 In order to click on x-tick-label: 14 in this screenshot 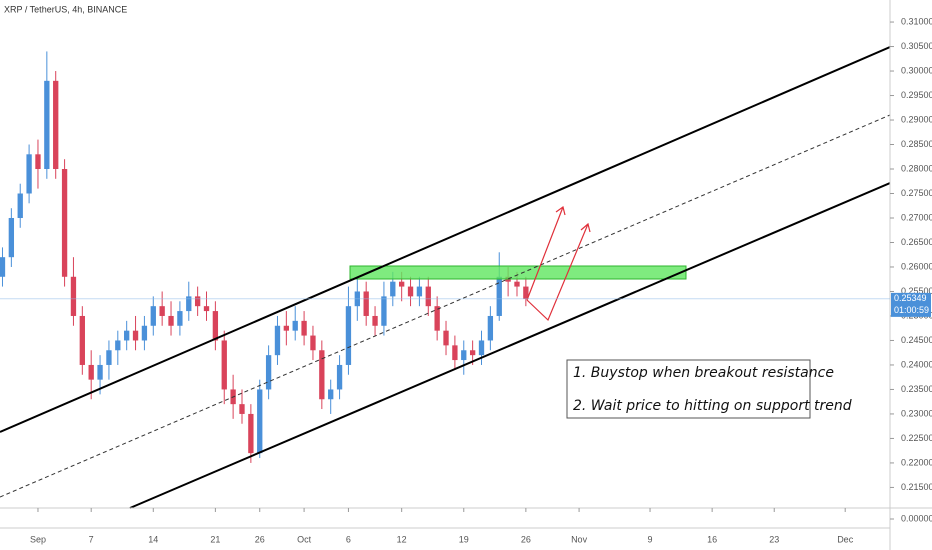, I will do `click(153, 539)`.